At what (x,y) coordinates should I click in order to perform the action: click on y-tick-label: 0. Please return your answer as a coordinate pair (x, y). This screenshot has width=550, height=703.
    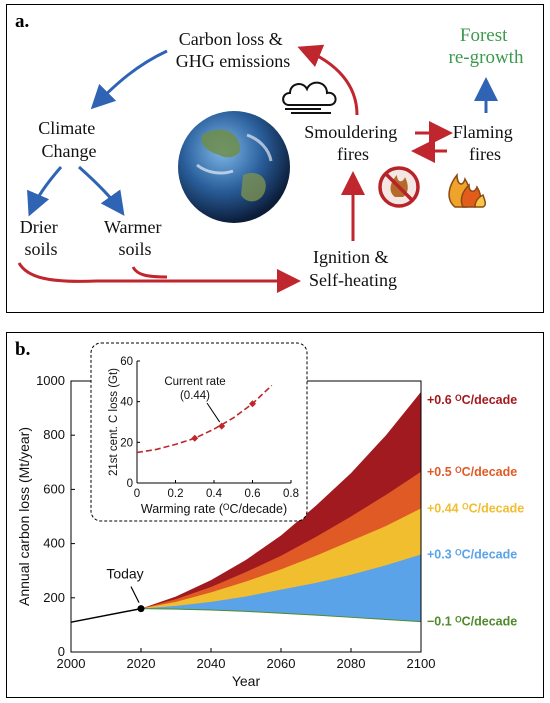
    Looking at the image, I should click on (61, 651).